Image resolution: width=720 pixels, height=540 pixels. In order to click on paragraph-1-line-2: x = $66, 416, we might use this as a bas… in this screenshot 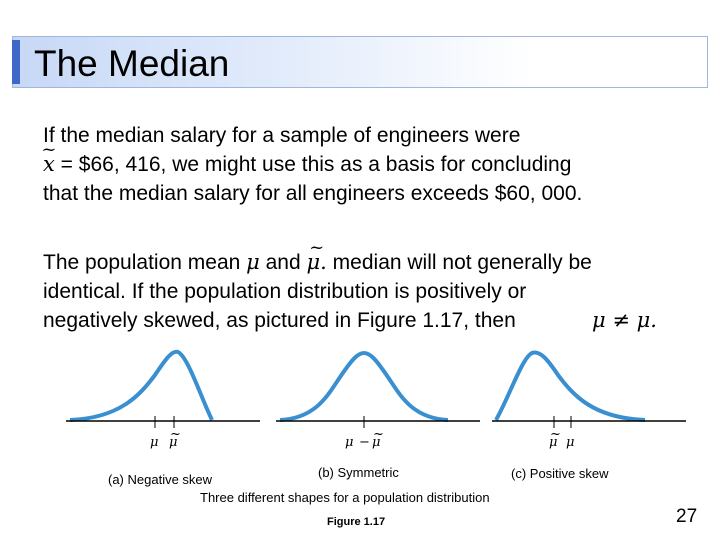, I will do `click(307, 164)`.